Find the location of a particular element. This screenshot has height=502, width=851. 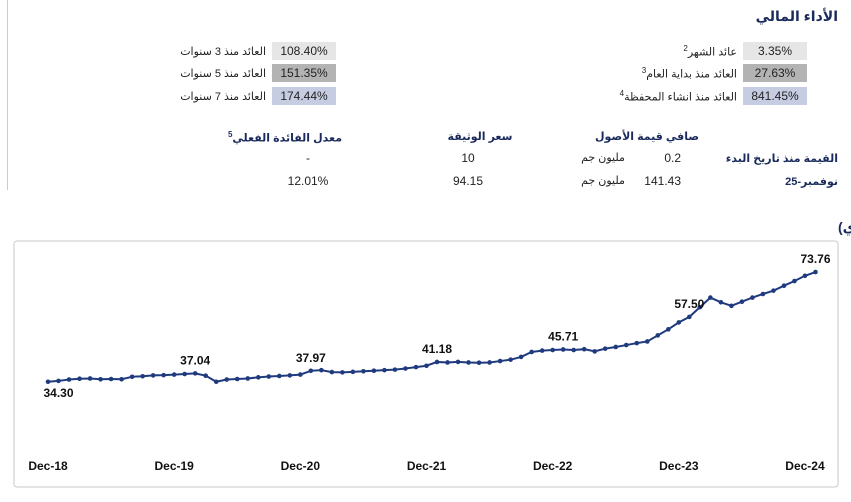

column-header-text: صافي قيمة الأصول is located at coordinates (647, 137).